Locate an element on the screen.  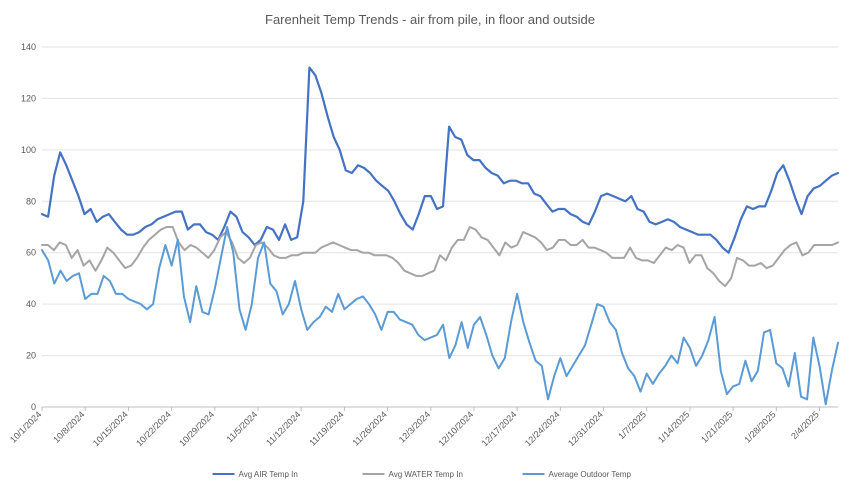
x-tick-label: 12/17/2024 is located at coordinates (499, 428).